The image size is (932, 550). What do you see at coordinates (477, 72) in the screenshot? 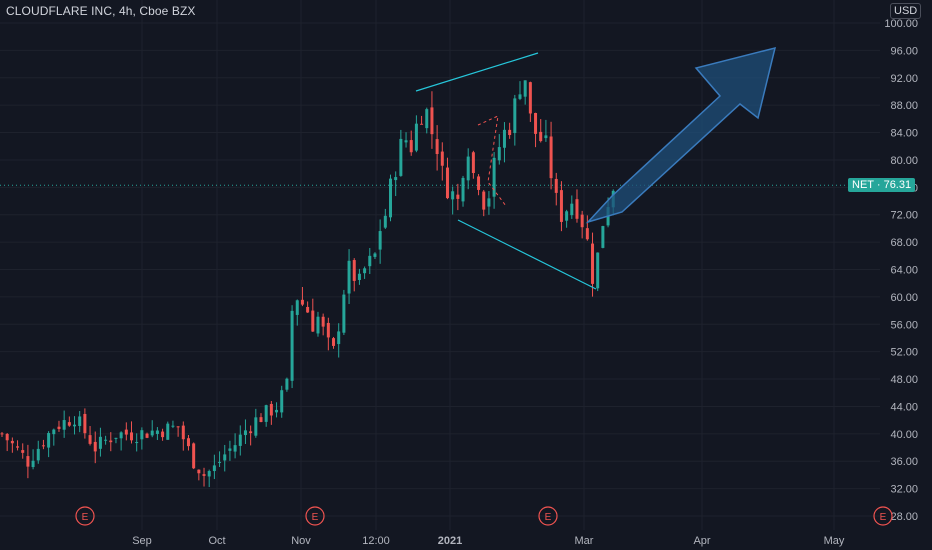
I see `upper-trendline` at bounding box center [477, 72].